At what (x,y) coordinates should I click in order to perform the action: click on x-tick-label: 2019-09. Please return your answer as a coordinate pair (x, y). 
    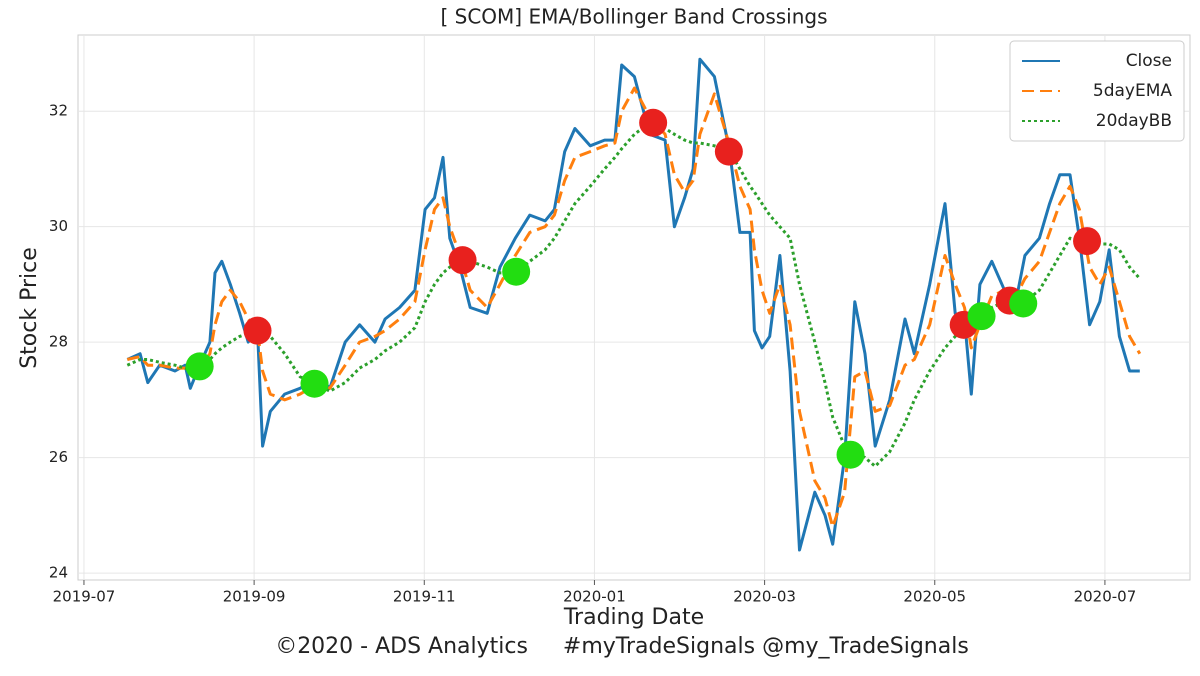
    Looking at the image, I should click on (254, 597).